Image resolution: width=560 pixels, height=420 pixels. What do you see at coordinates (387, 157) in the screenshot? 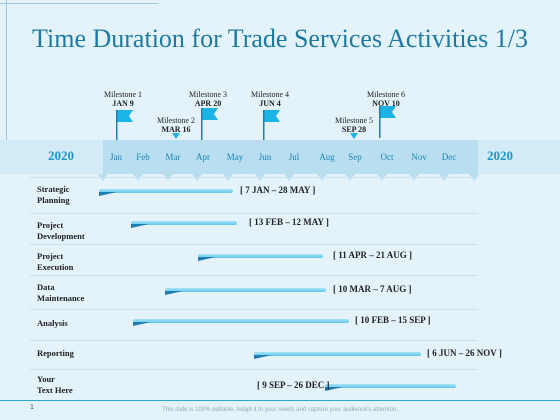
I see `month-label-oct: Oct` at bounding box center [387, 157].